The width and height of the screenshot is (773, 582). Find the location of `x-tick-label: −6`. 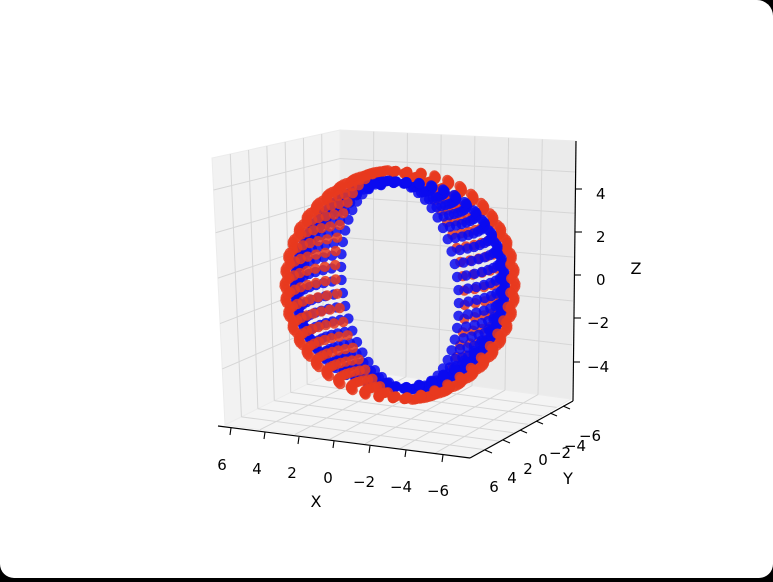

x-tick-label: −6 is located at coordinates (438, 491).